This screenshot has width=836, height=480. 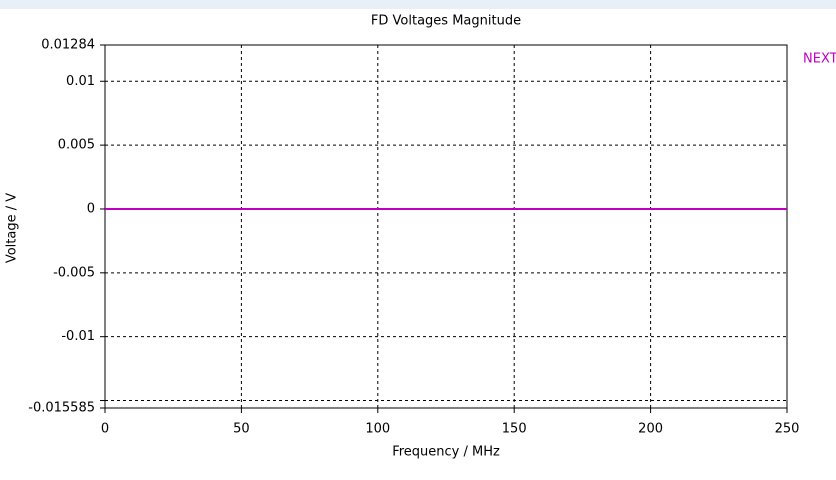 I want to click on y-tick-label: 0, so click(x=91, y=208).